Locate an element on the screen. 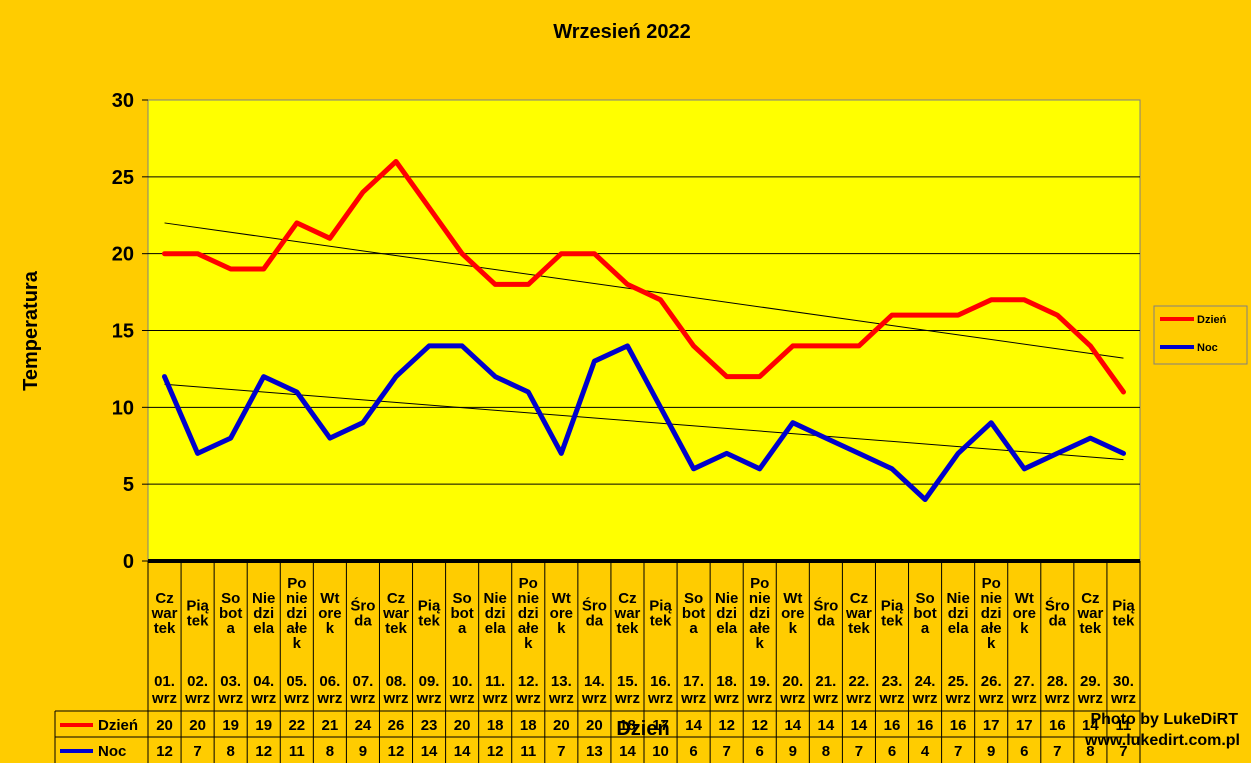 The image size is (1251, 763). category-date-label-line: 08. is located at coordinates (396, 681).